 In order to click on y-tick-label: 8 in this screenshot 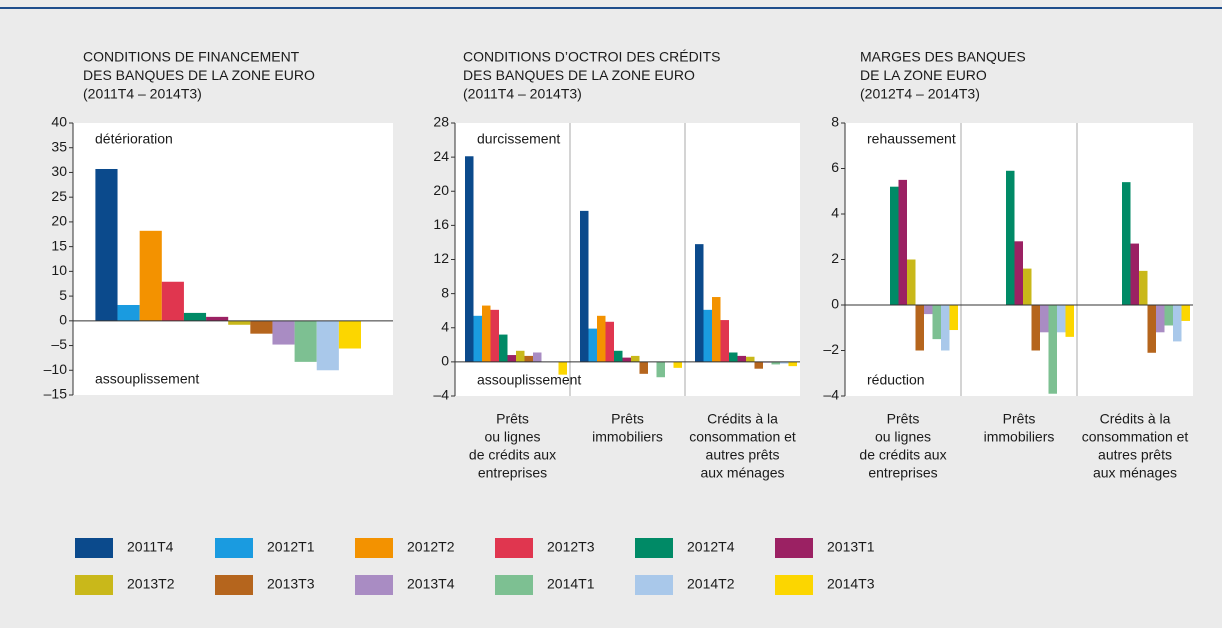, I will do `click(445, 292)`.